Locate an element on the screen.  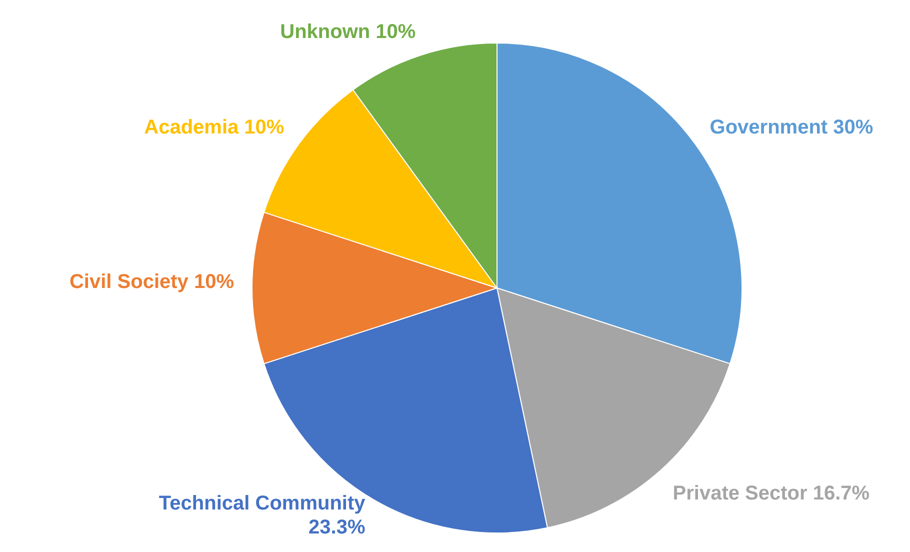
data-label: 30% is located at coordinates (853, 127).